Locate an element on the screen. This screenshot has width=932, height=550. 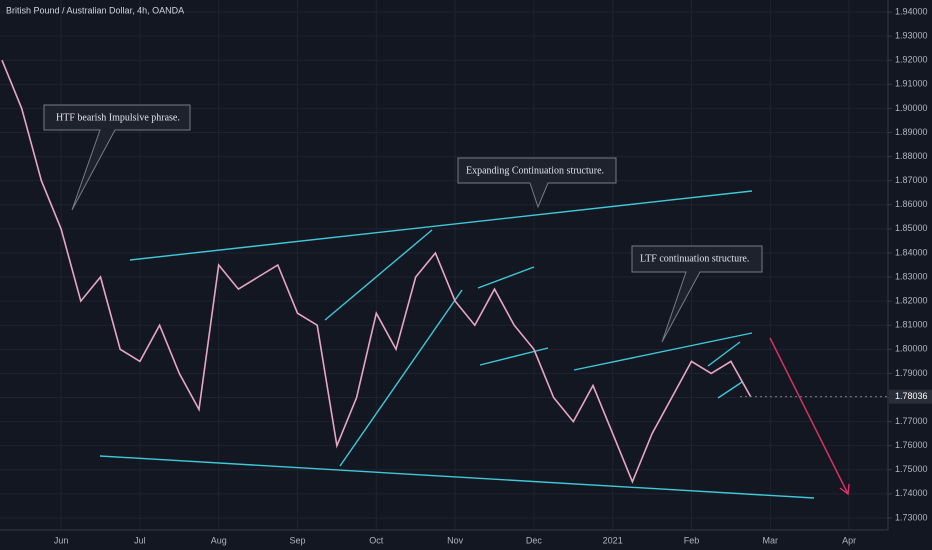
last-price-label: 1.78036 is located at coordinates (911, 396).